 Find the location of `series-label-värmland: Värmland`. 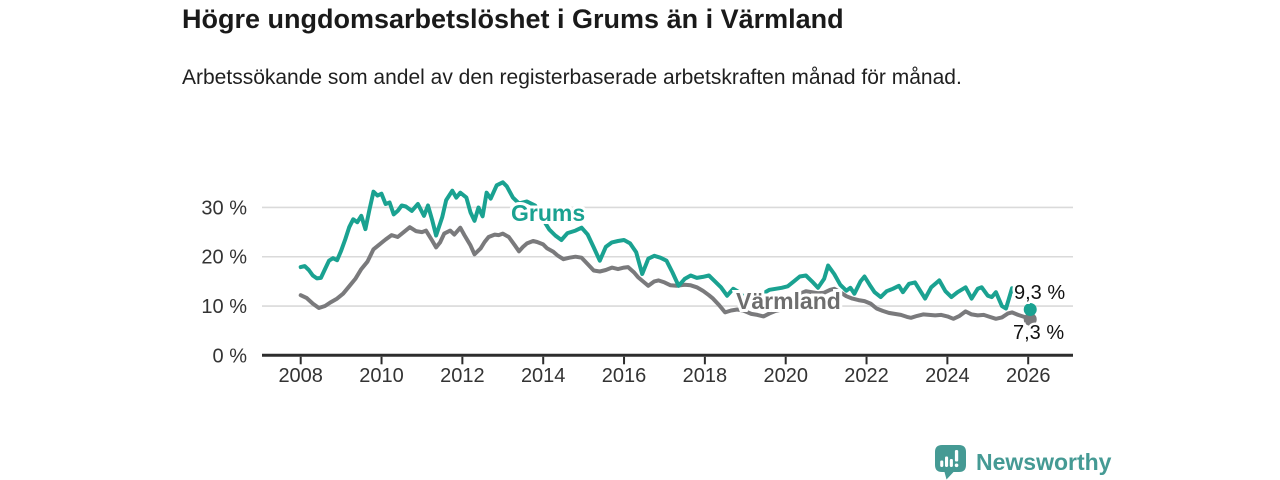

series-label-värmland: Värmland is located at coordinates (788, 301).